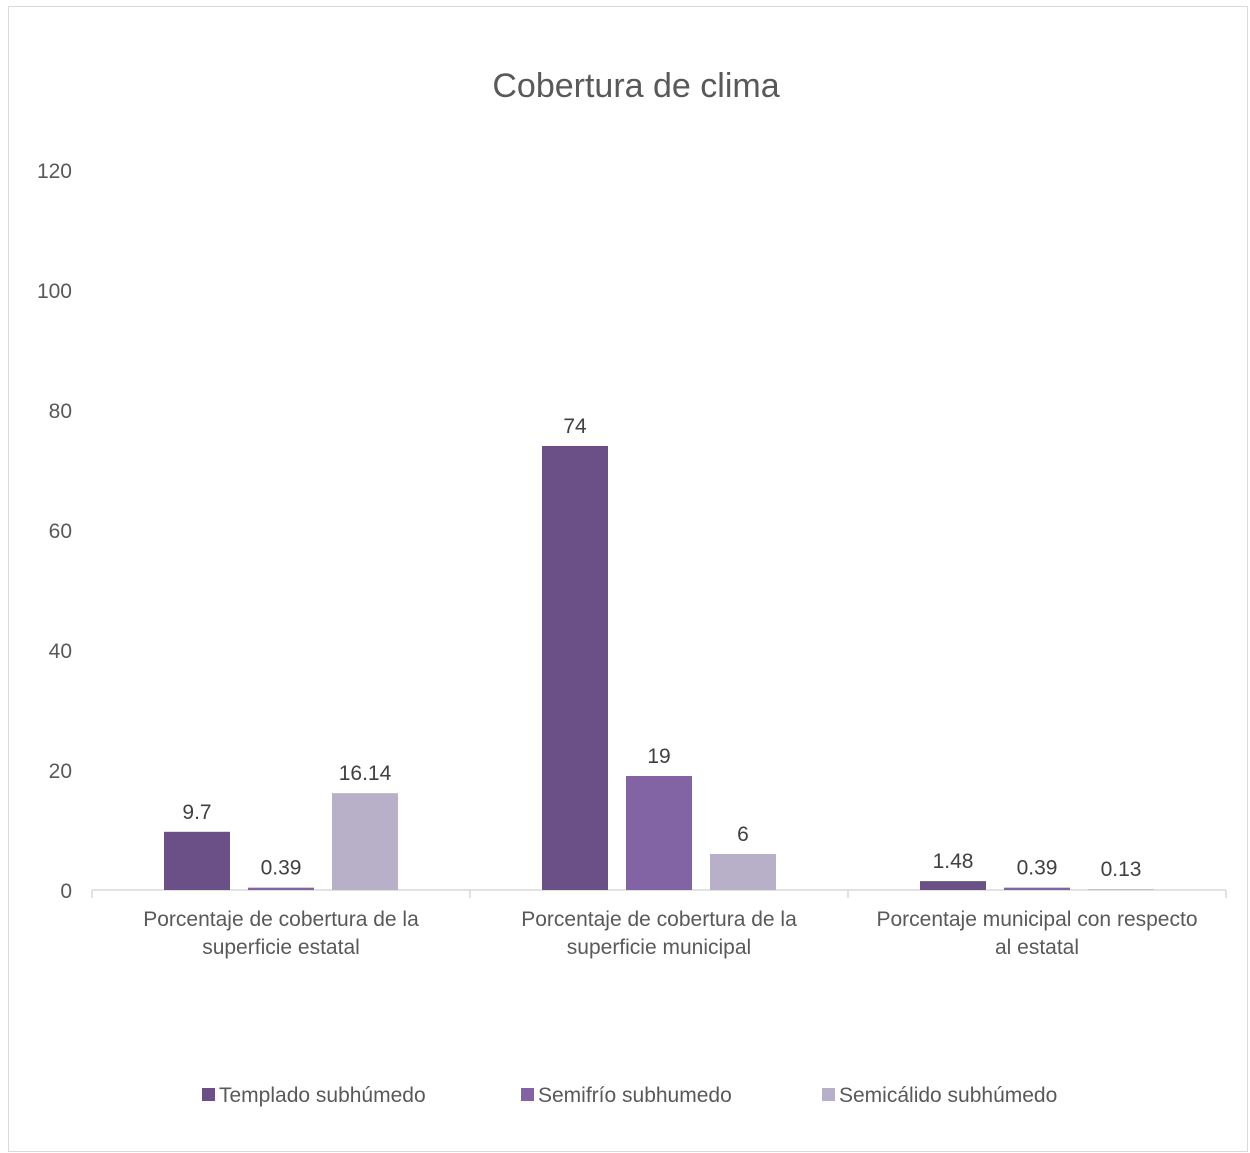  Describe the element at coordinates (196, 812) in the screenshot. I see `data-label-1-1: 9.7` at that location.